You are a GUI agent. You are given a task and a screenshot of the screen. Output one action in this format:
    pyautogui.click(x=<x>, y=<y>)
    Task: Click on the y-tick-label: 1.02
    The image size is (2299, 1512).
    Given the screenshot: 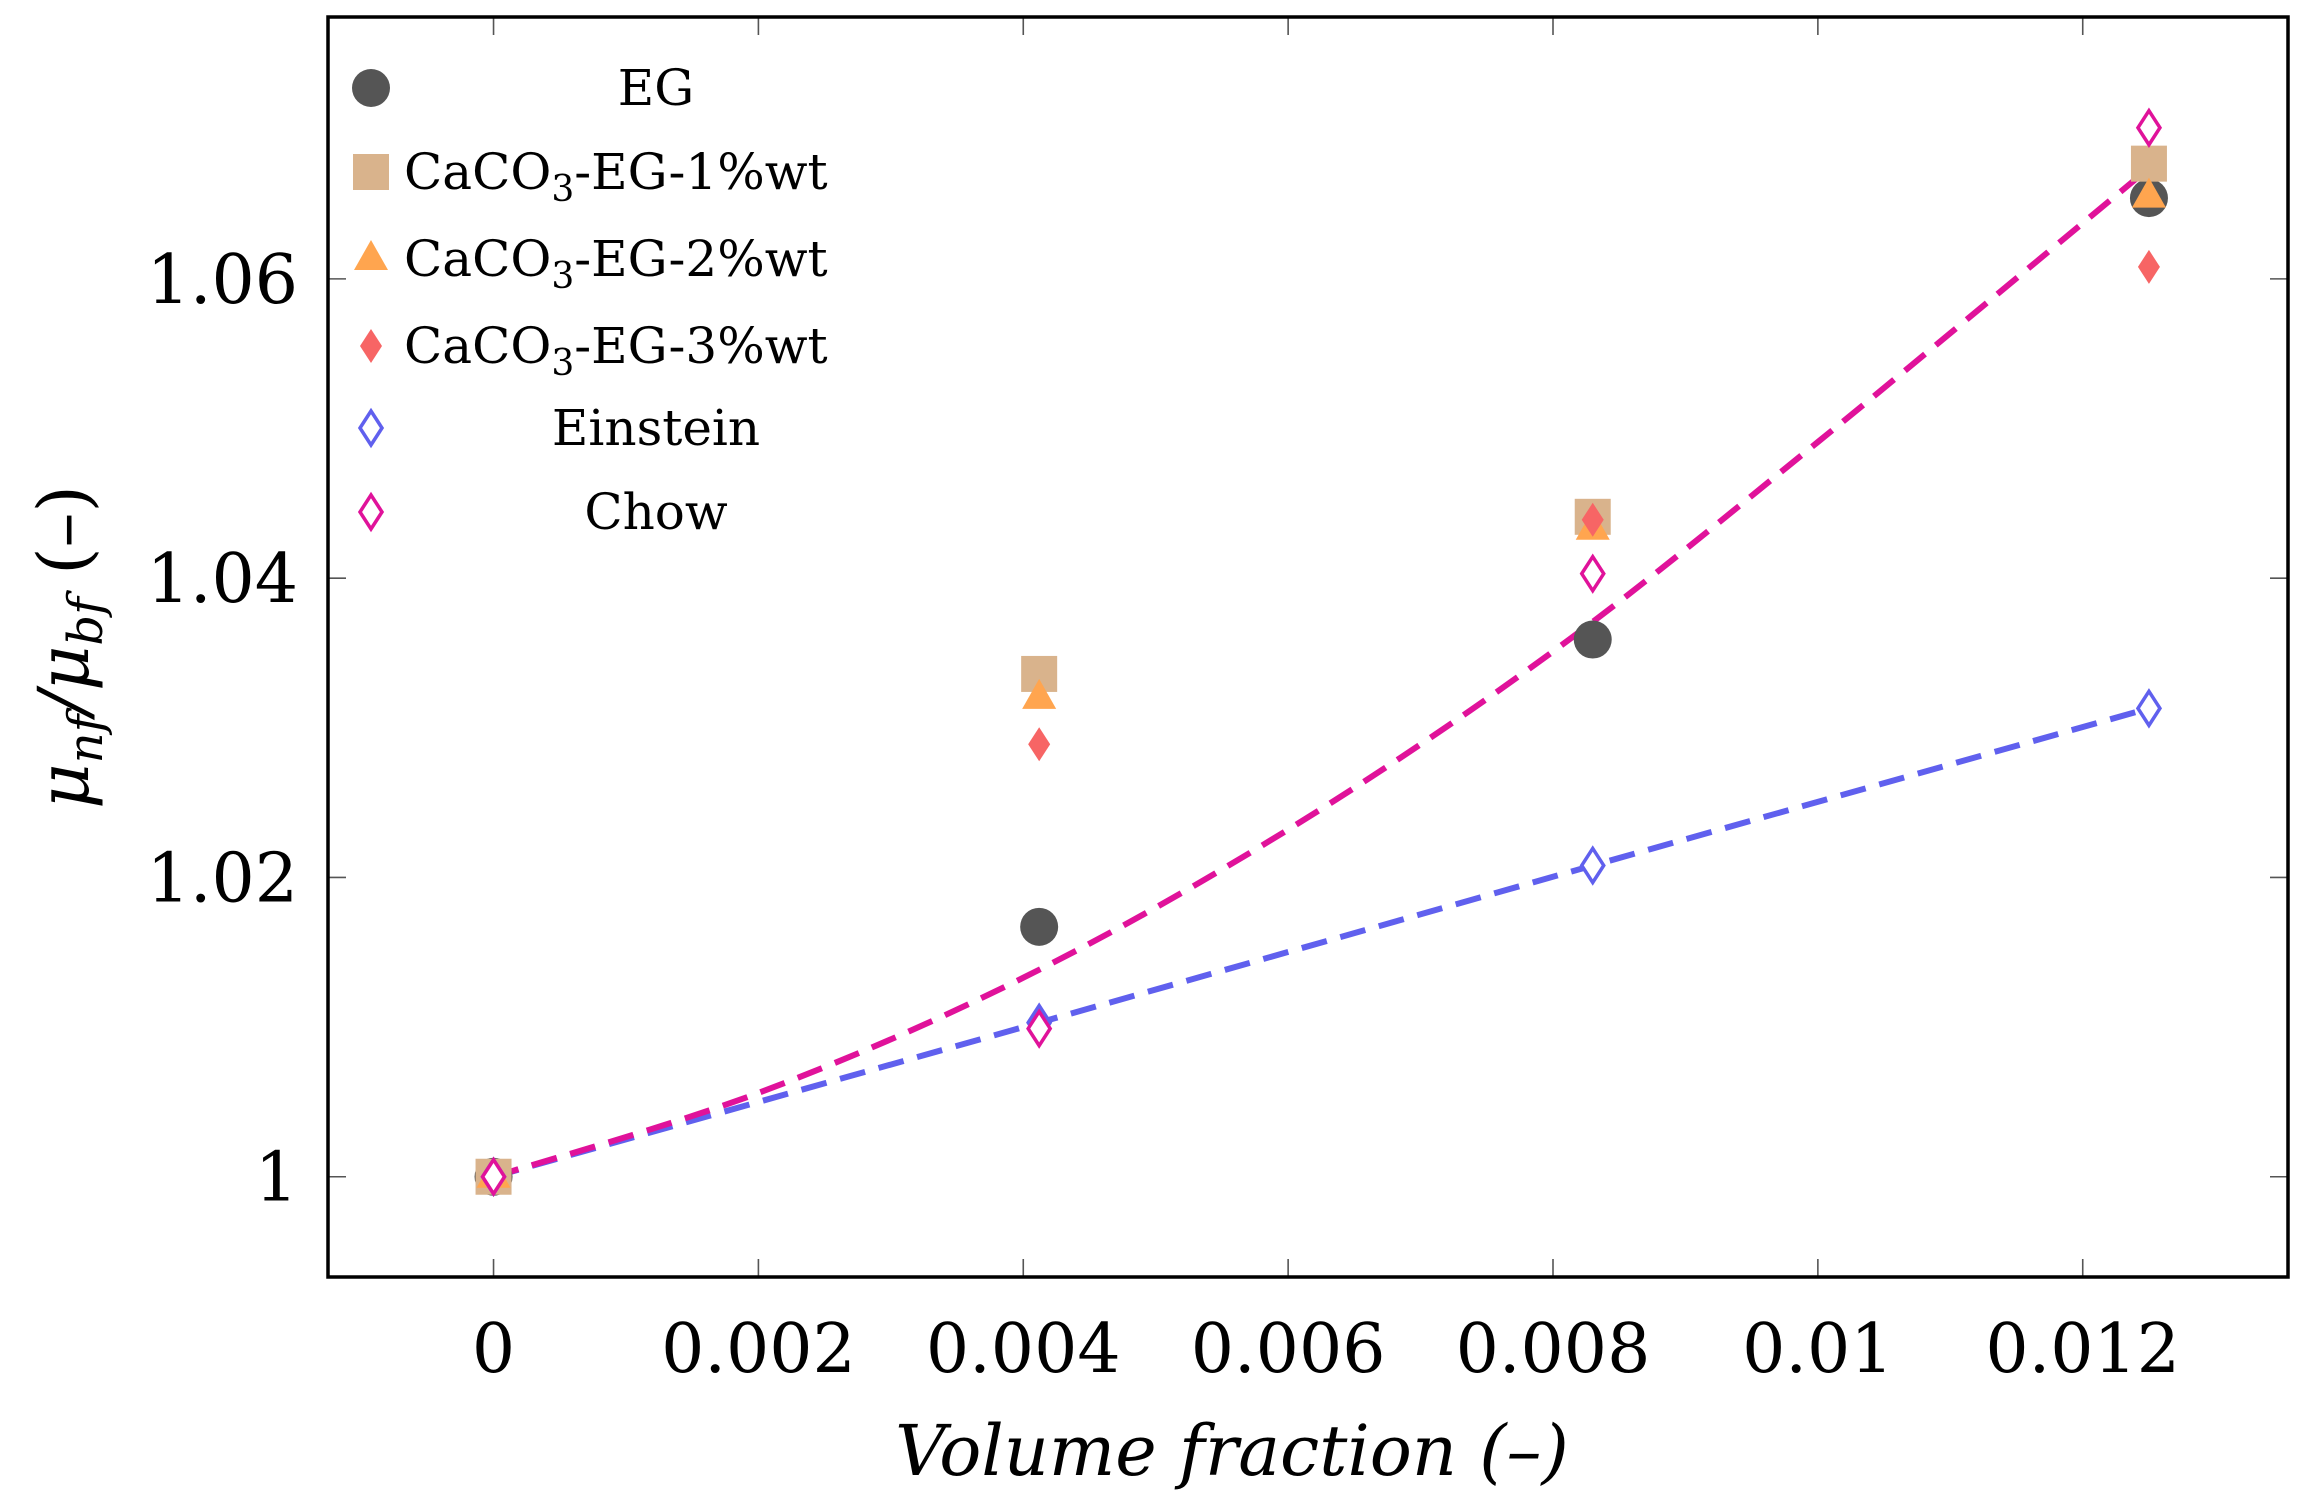 What is the action you would take?
    pyautogui.click(x=222, y=878)
    